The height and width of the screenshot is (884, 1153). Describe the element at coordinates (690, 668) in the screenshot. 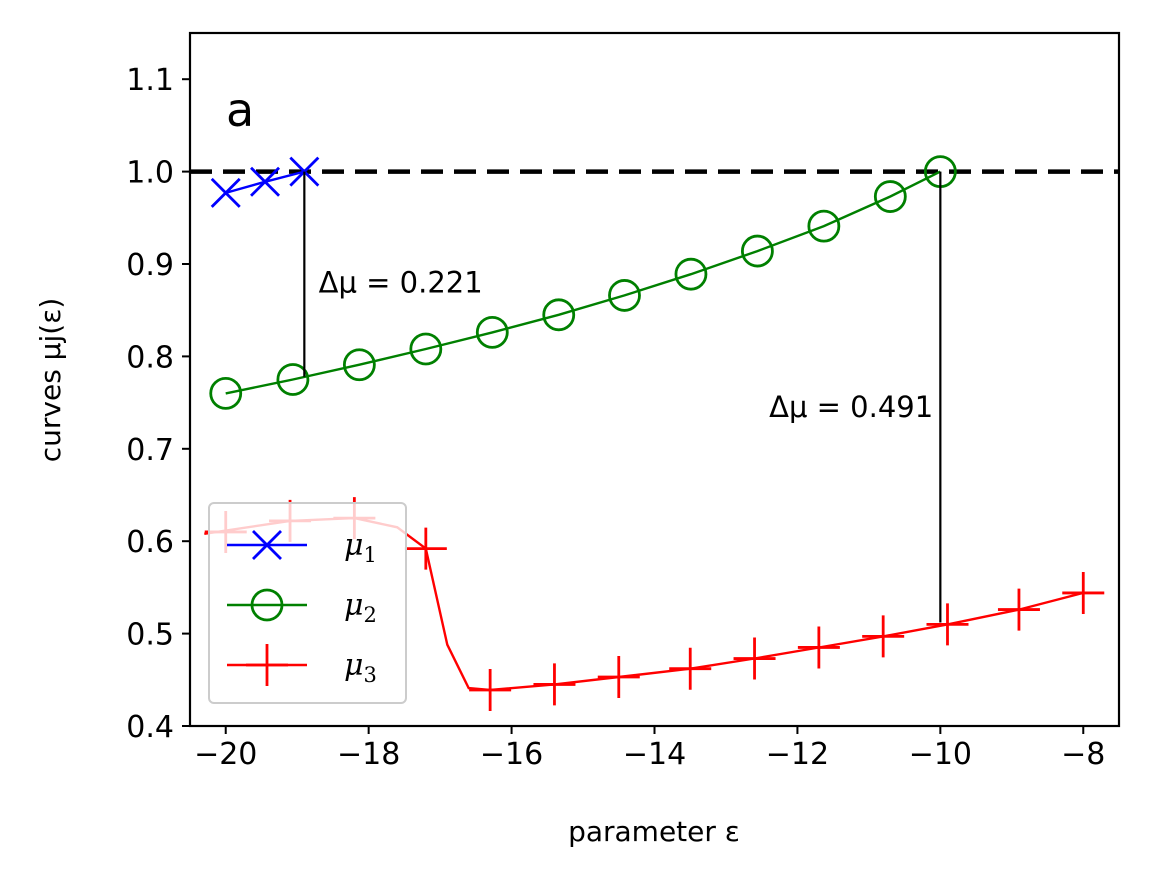

I see `series-marker-μ3-8` at that location.